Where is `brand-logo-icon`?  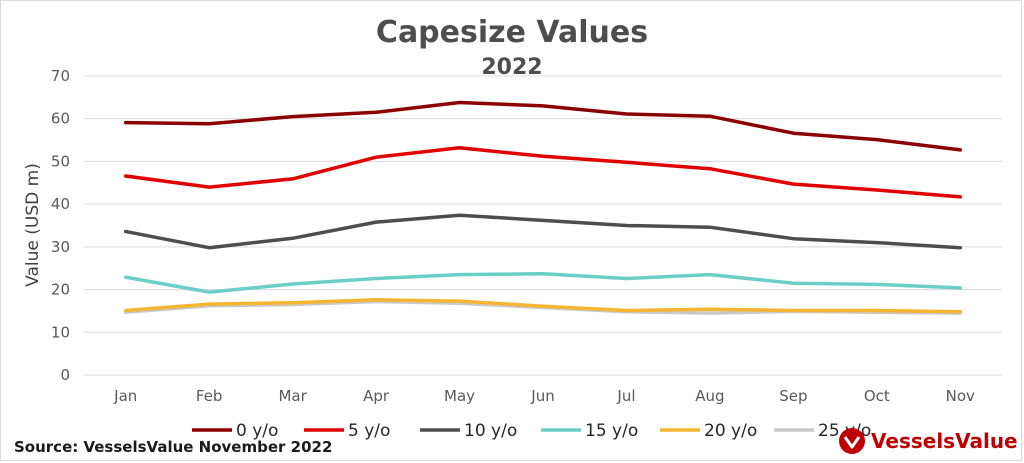
brand-logo-icon is located at coordinates (852, 441).